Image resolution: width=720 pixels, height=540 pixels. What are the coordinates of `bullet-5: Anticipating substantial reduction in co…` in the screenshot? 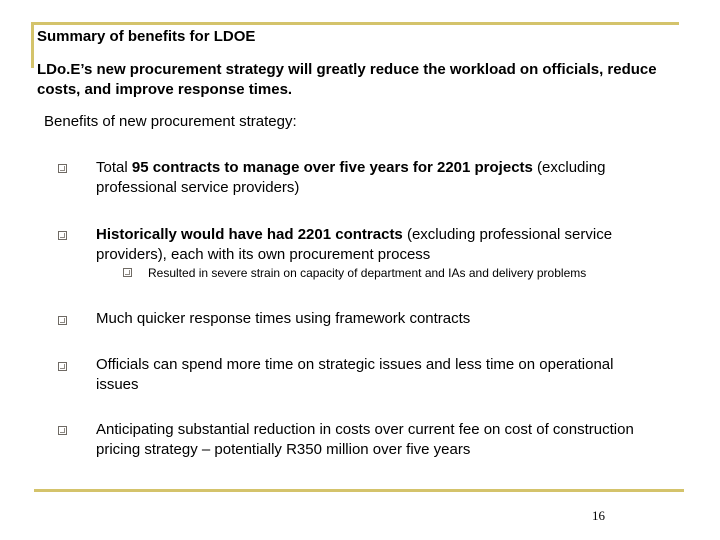 It's located at (401, 440).